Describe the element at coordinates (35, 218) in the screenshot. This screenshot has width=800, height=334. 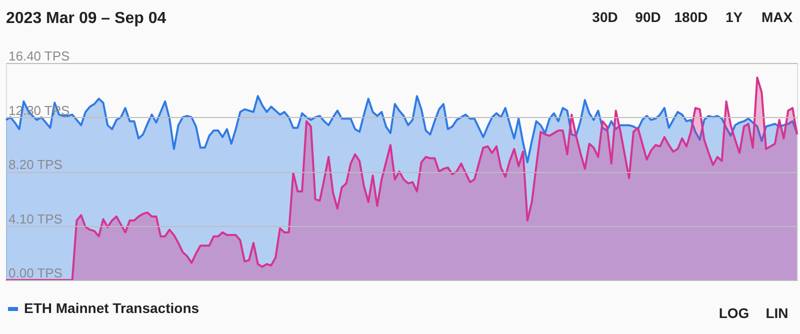
I see `y-tick-label: 4.10 TPS` at that location.